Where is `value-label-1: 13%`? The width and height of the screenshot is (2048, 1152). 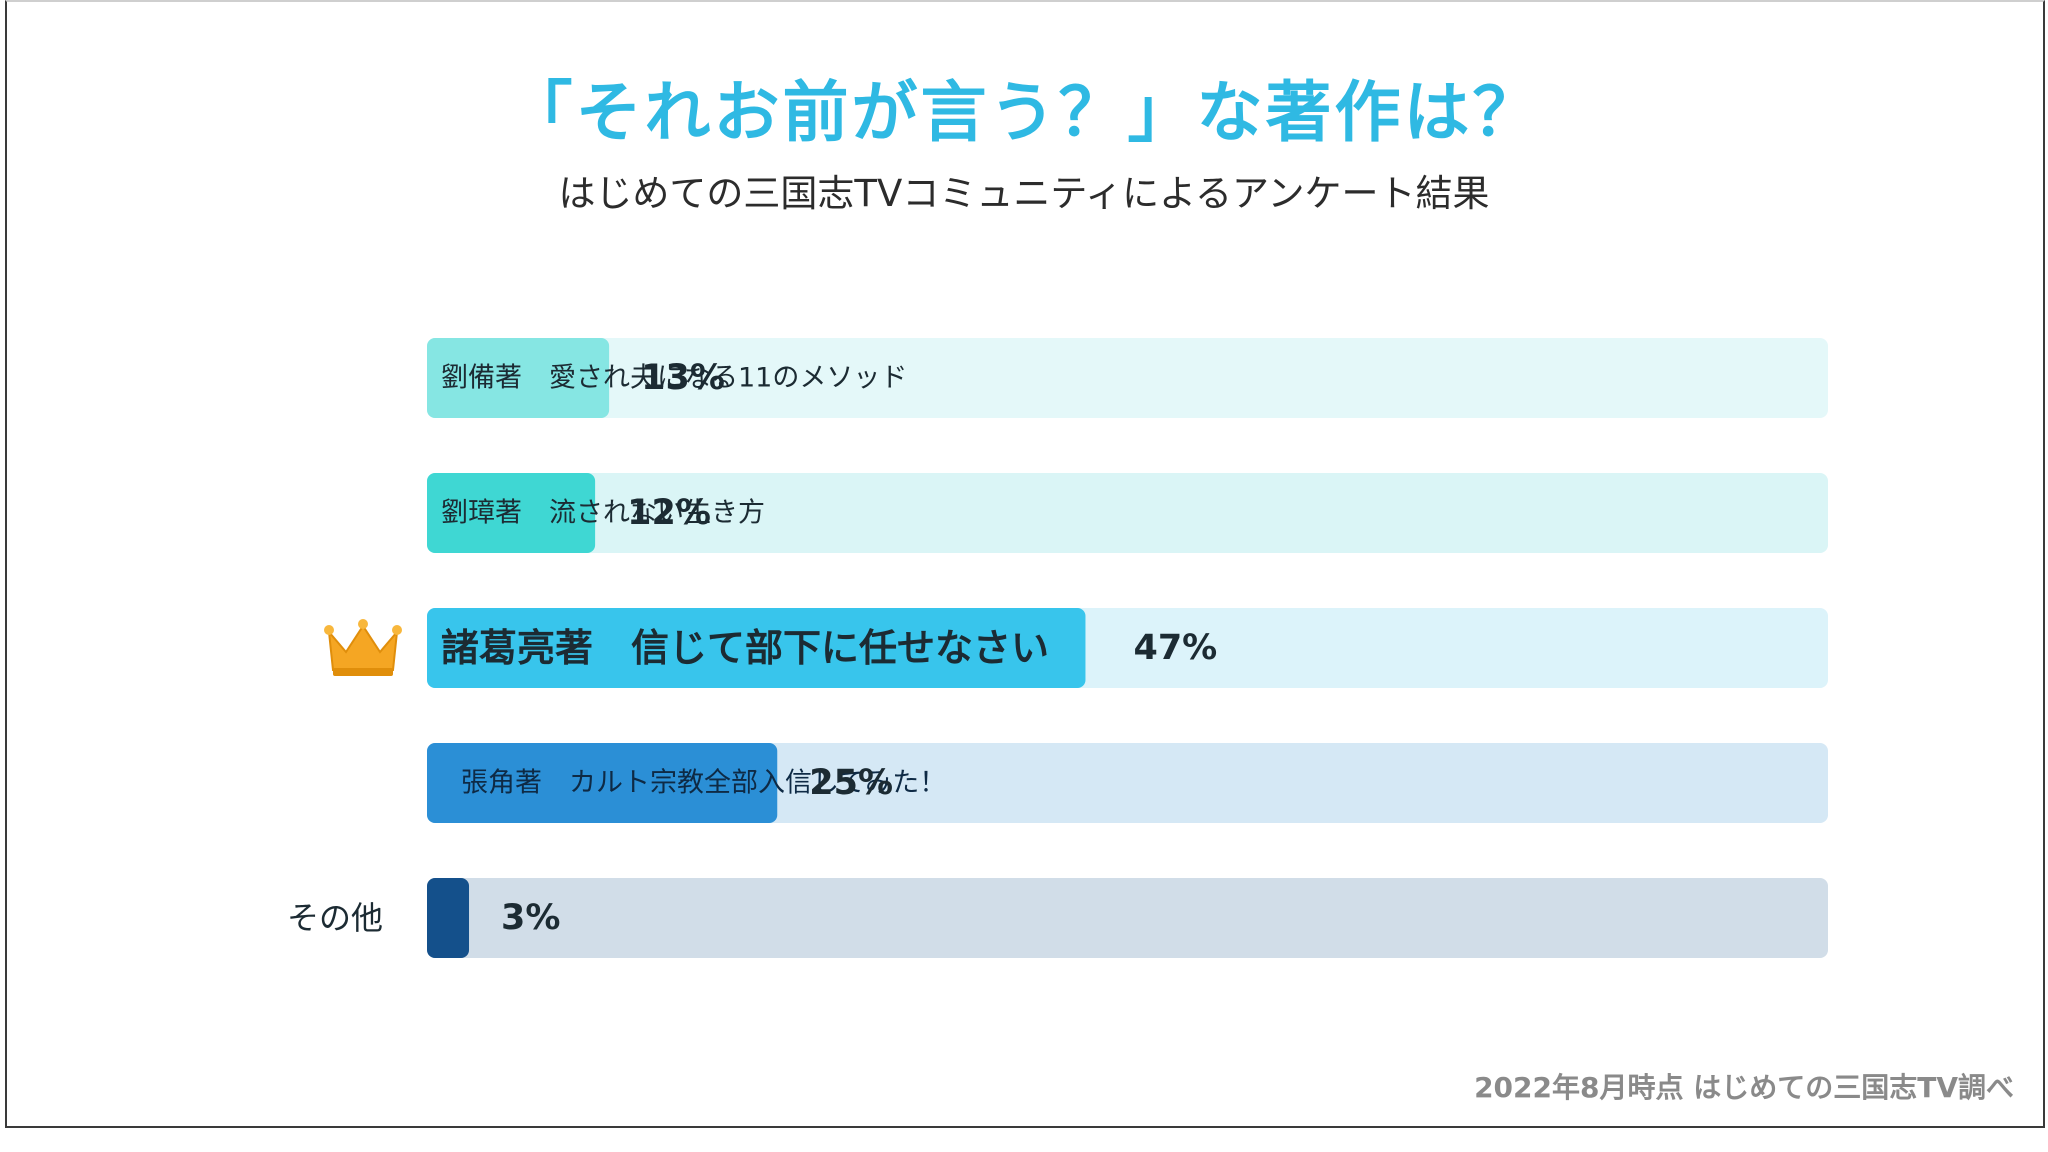 value-label-1: 13% is located at coordinates (683, 378).